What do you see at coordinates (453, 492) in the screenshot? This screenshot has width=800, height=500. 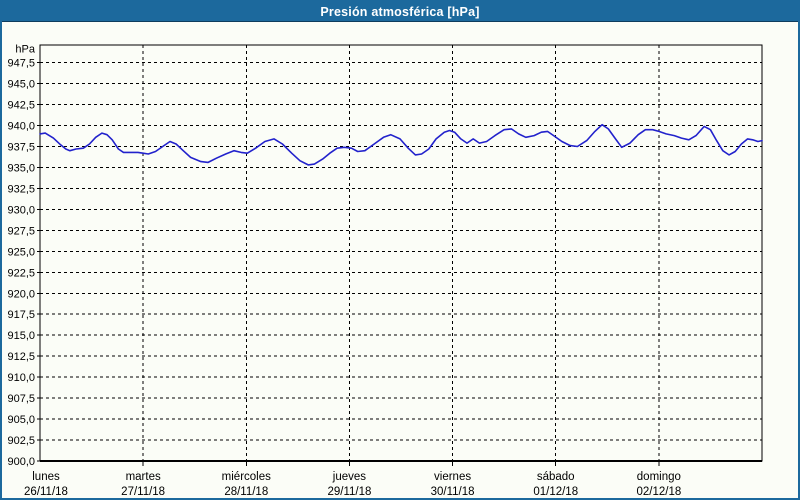 I see `x-day-date-label: 30/11/18` at bounding box center [453, 492].